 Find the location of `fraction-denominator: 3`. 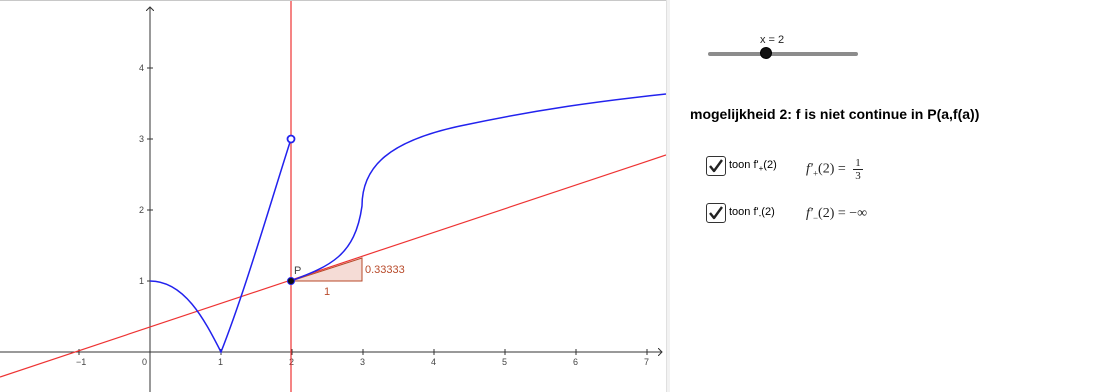

fraction-denominator: 3 is located at coordinates (858, 176).